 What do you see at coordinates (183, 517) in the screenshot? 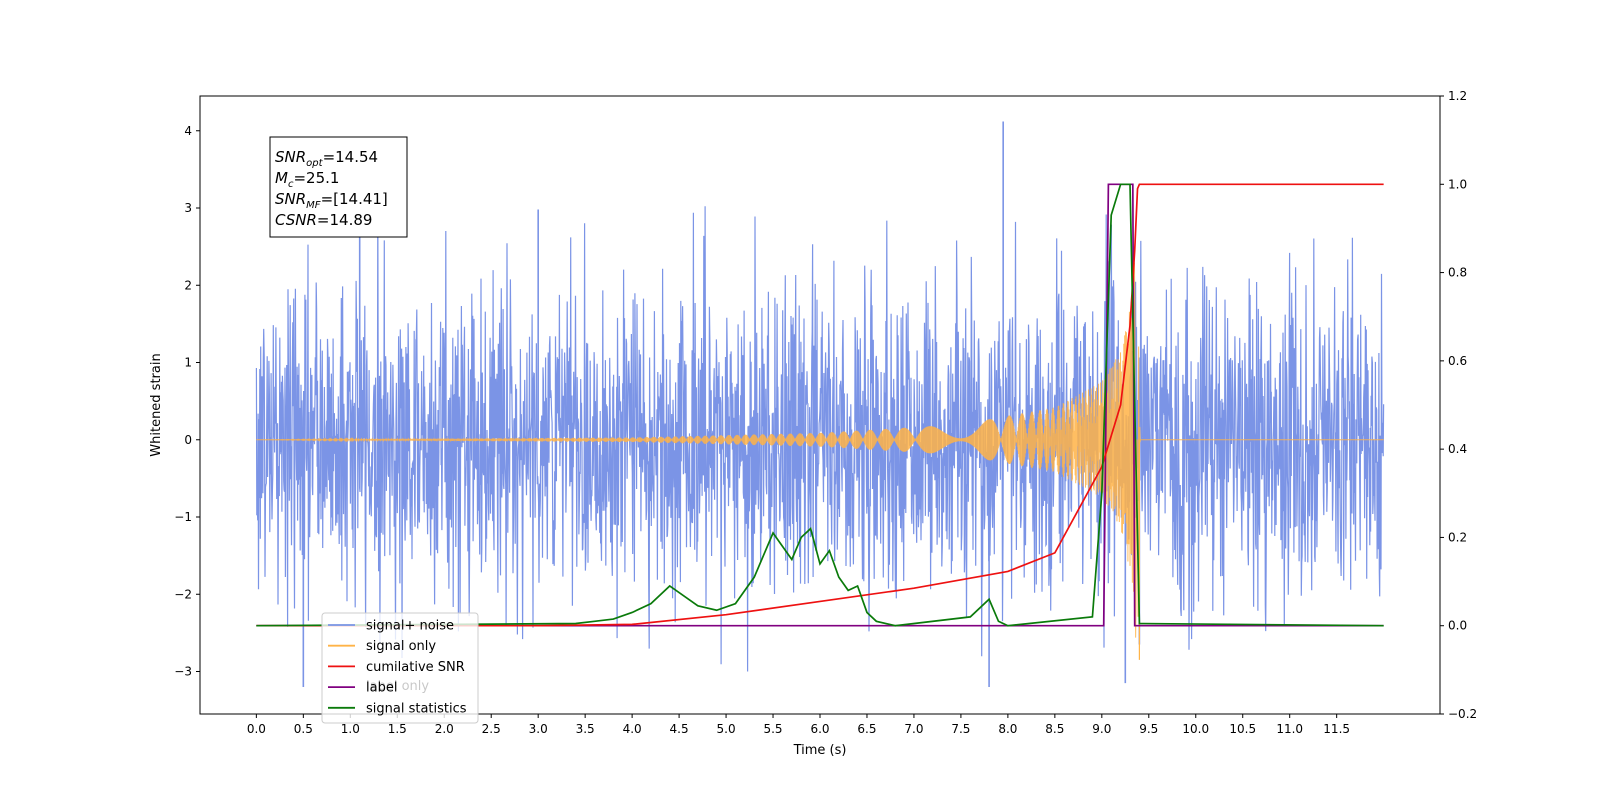
I see `y-tick-label: −1` at bounding box center [183, 517].